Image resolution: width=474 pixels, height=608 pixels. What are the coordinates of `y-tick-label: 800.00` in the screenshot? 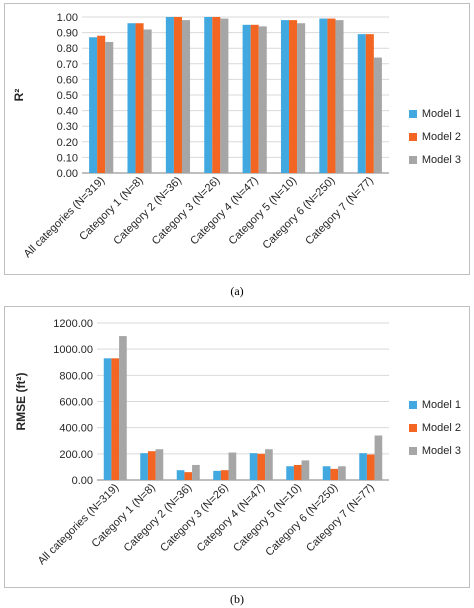 It's located at (76, 376).